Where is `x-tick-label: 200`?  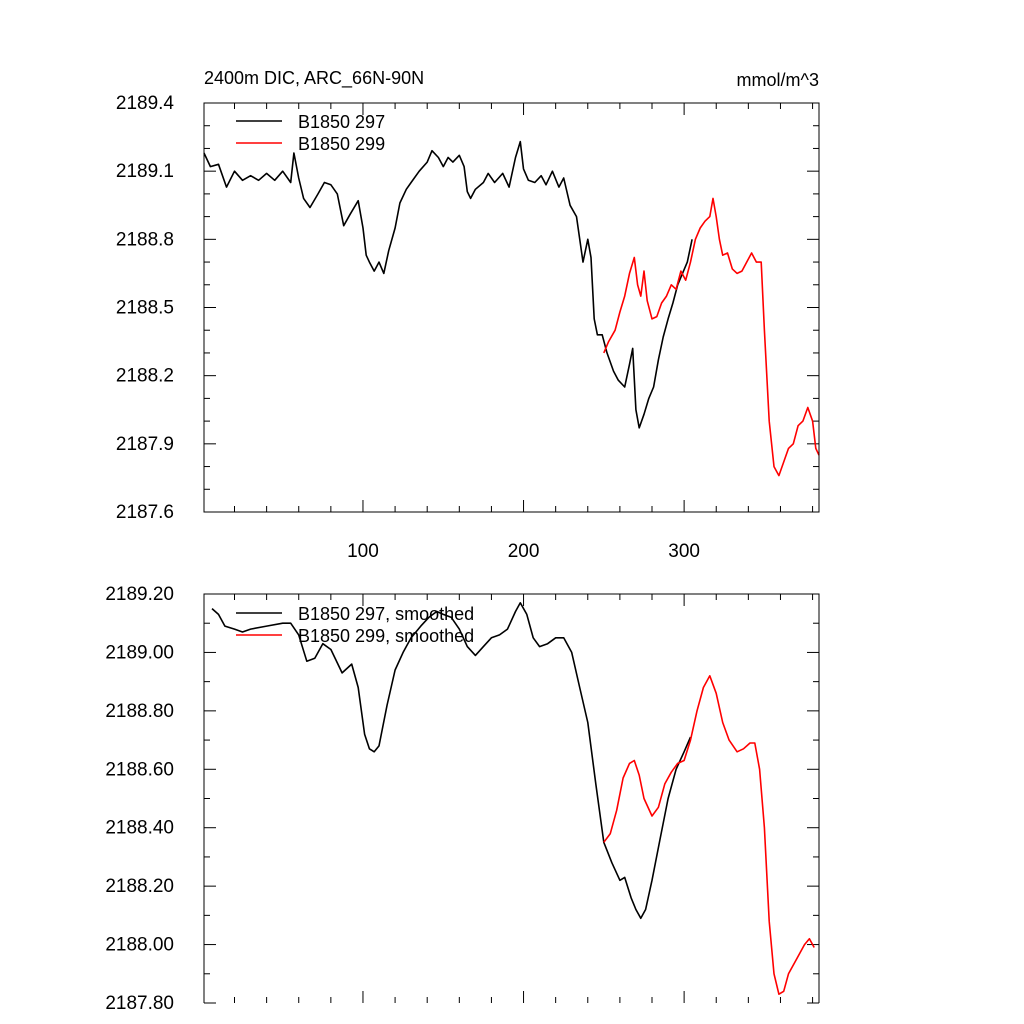
x-tick-label: 200 is located at coordinates (524, 551).